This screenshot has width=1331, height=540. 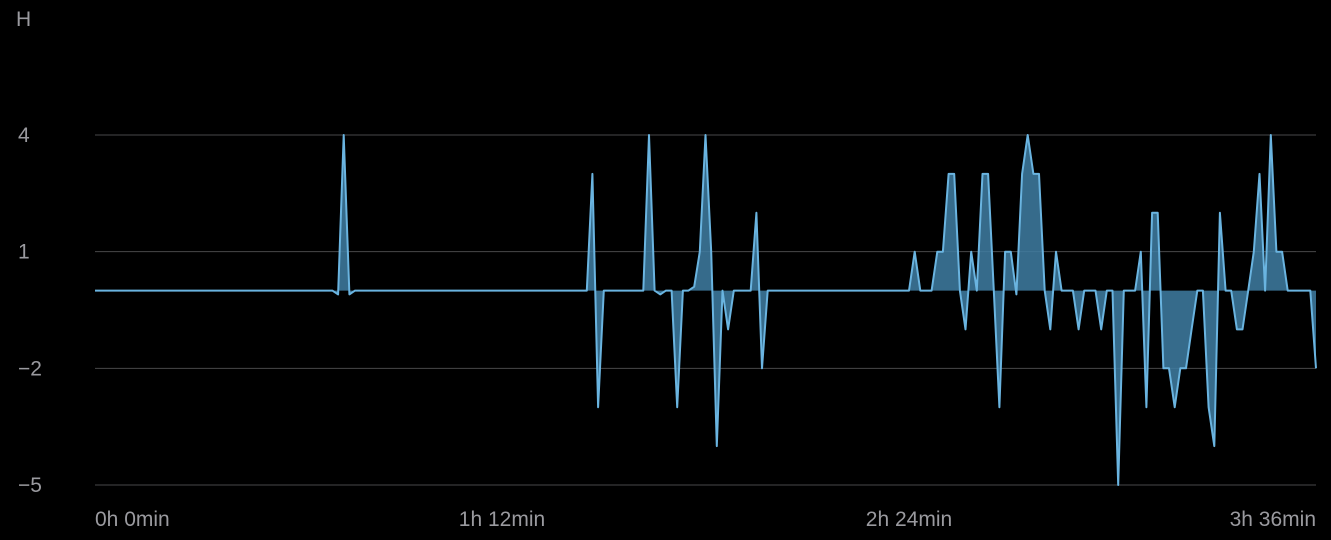 I want to click on y-unit-label: H, so click(x=24, y=19).